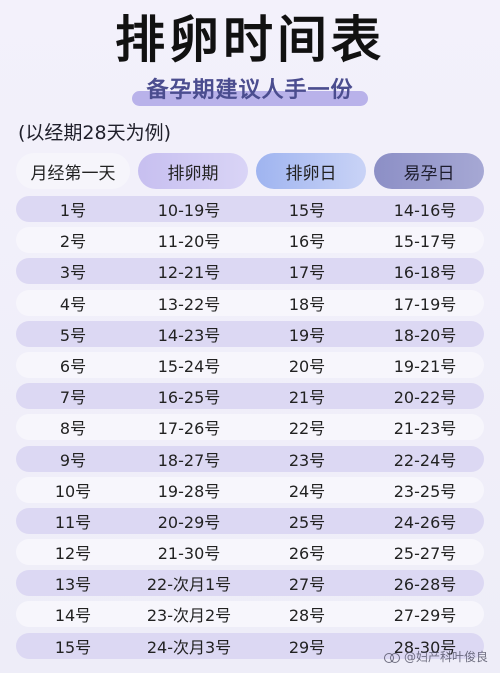  What do you see at coordinates (425, 398) in the screenshot?
I see `cell-fertile-days: 20-22号` at bounding box center [425, 398].